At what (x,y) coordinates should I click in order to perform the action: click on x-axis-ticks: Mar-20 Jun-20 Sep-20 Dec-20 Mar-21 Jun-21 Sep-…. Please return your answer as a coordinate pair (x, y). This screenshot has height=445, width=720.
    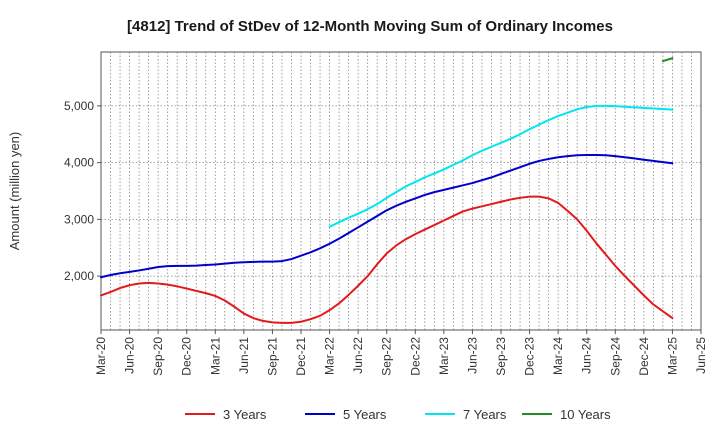
    Looking at the image, I should click on (401, 353).